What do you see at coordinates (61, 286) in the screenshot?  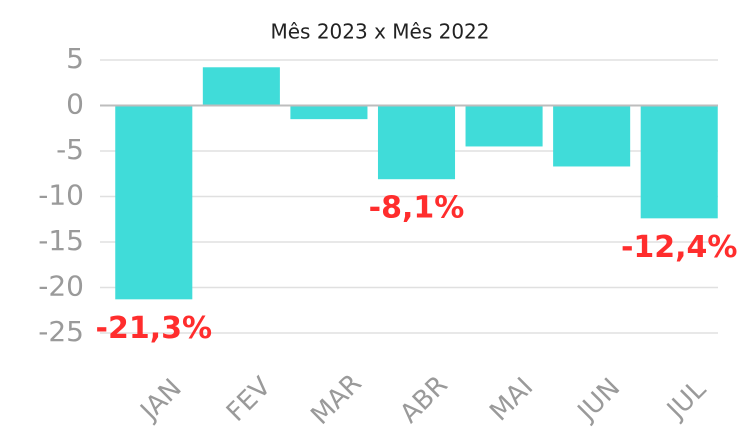 I see `y-tick-label: -20` at bounding box center [61, 286].